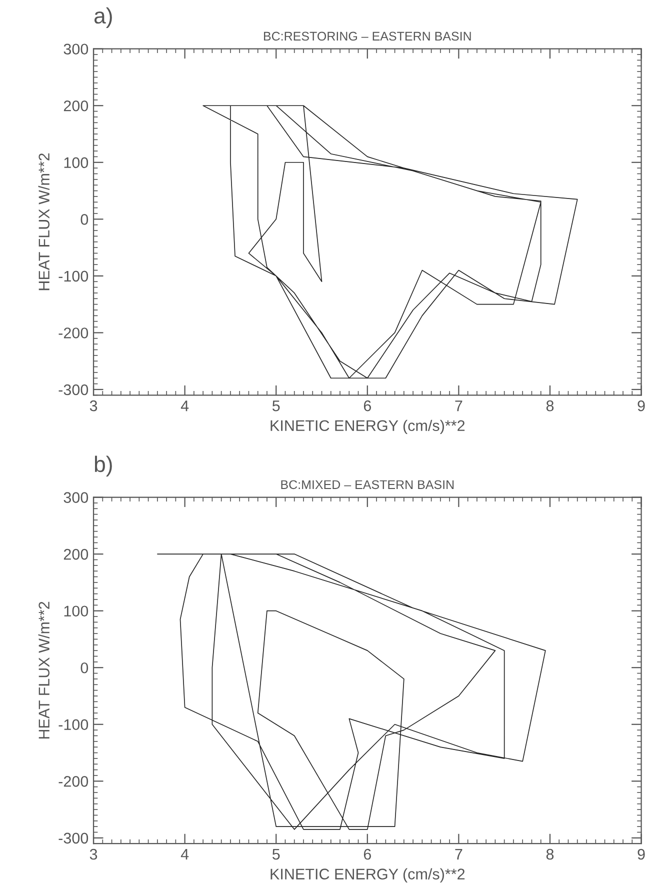  I want to click on text: b), so click(103, 466).